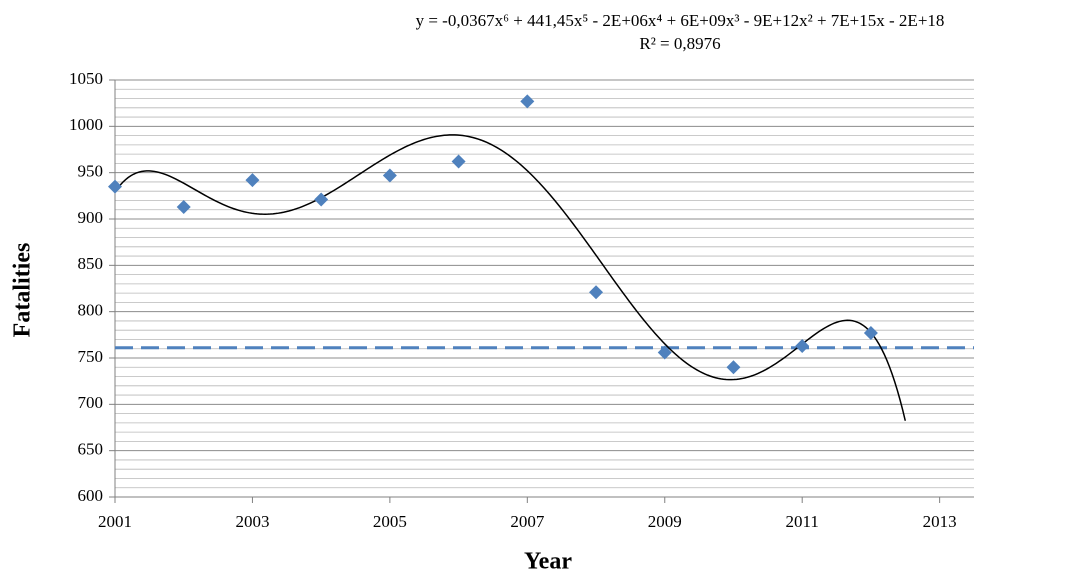 Image resolution: width=1088 pixels, height=579 pixels. What do you see at coordinates (548, 562) in the screenshot?
I see `x-axis-label: Year` at bounding box center [548, 562].